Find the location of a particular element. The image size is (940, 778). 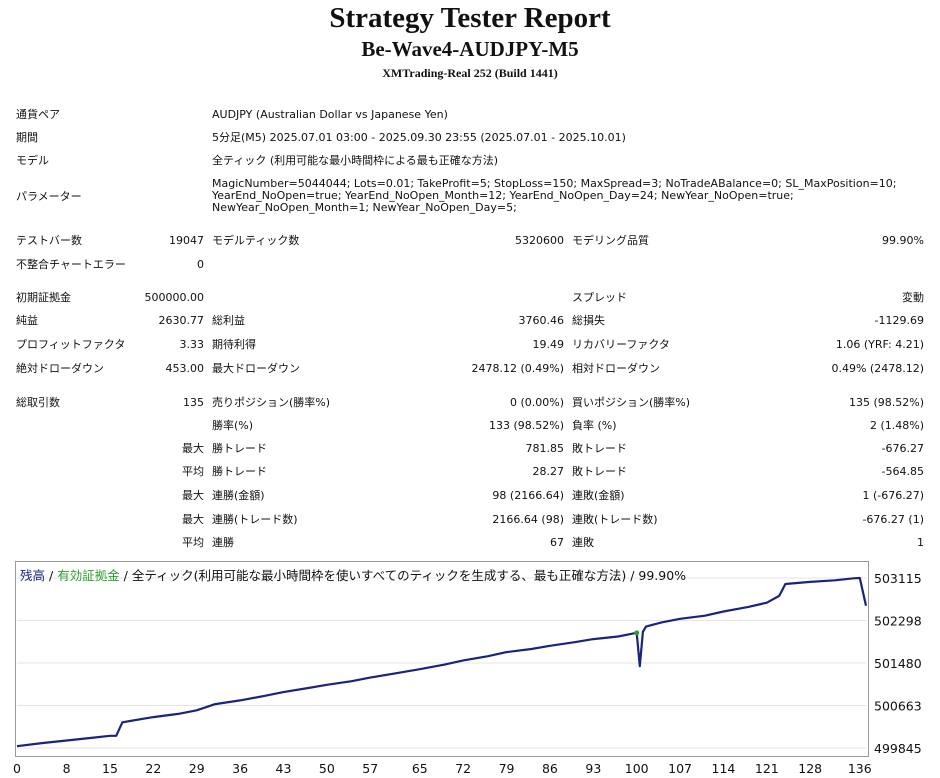

deposit-label: 初期証拠金 is located at coordinates (43, 297).